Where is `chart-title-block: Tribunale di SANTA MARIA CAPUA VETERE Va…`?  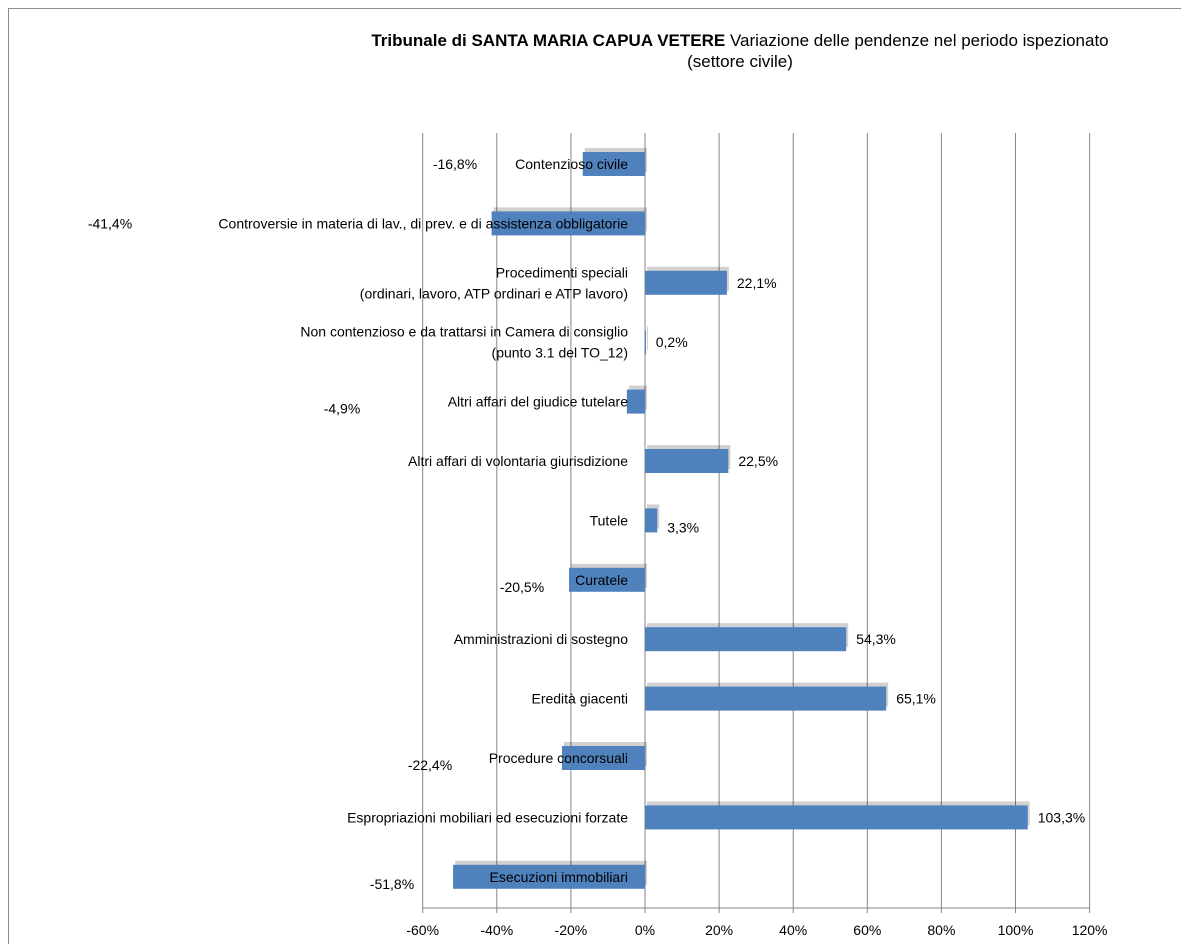 chart-title-block: Tribunale di SANTA MARIA CAPUA VETERE Va… is located at coordinates (740, 51).